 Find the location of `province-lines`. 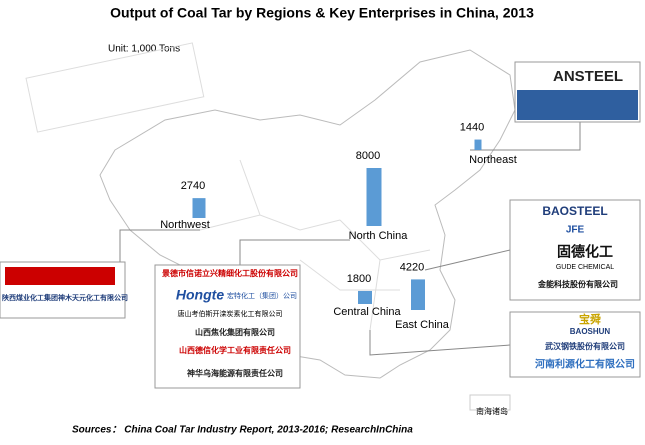

province-lines is located at coordinates (315, 245).